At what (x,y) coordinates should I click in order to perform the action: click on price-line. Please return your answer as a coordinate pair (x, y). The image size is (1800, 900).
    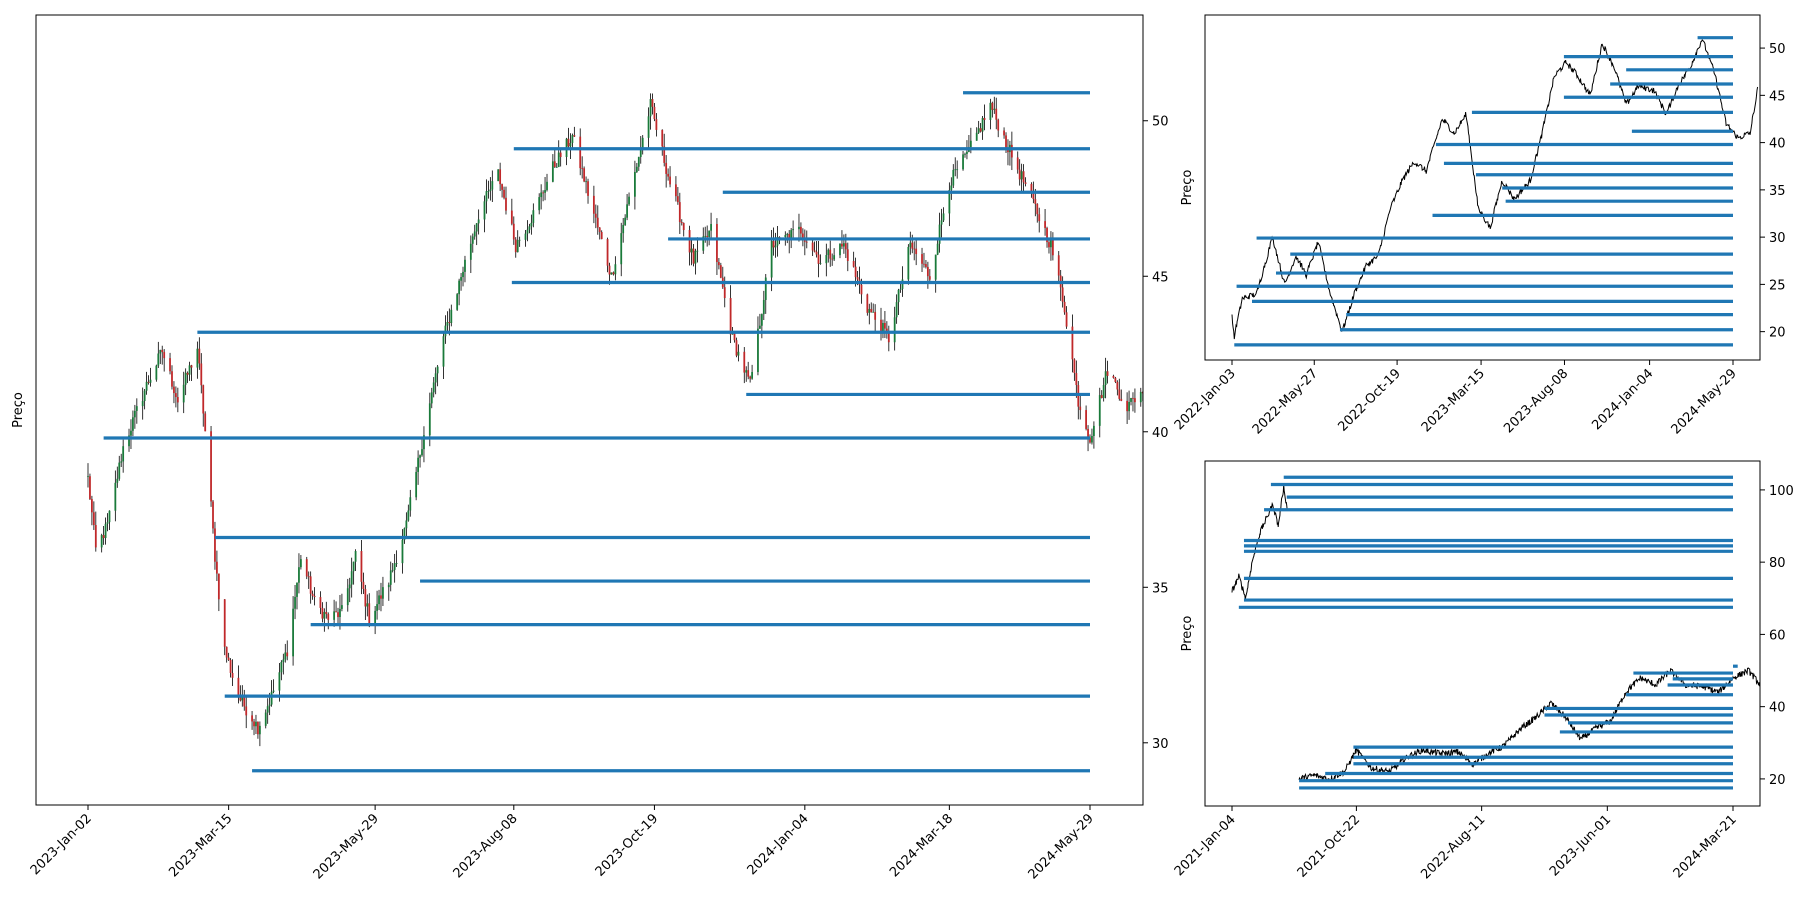
    Looking at the image, I should click on (1495, 633).